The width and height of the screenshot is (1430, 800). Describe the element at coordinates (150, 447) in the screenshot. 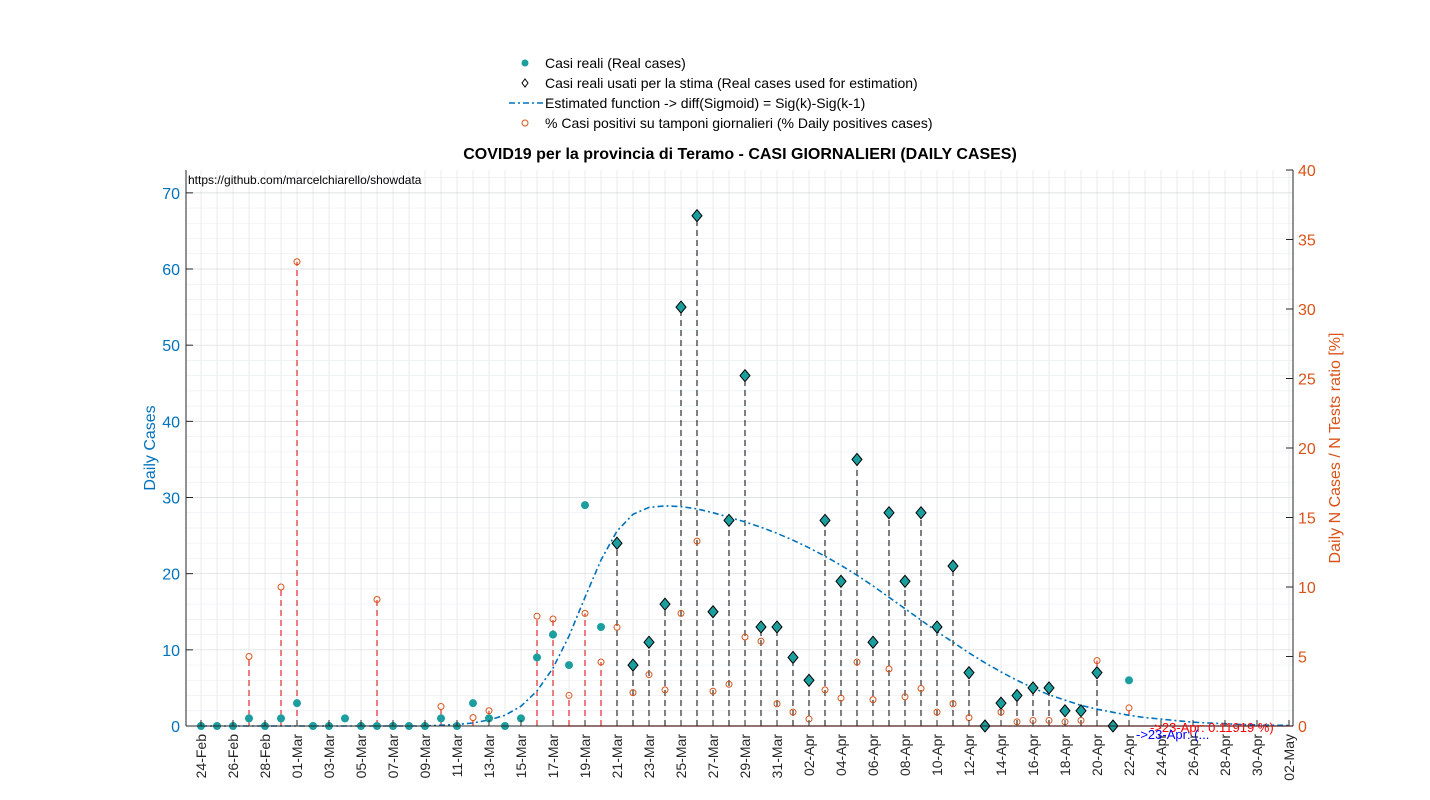

I see `y-axis-left-label: Daily Cases` at that location.